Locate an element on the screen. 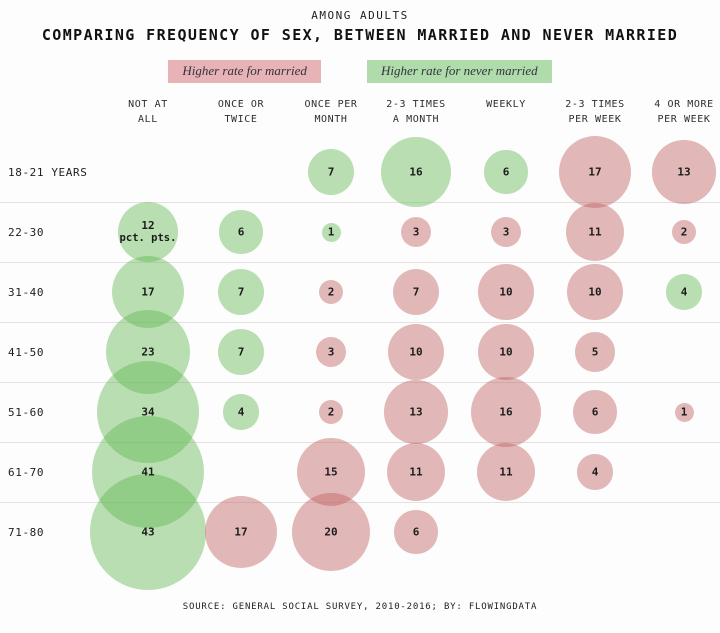 The image size is (720, 633). bubble-value: 41 is located at coordinates (148, 472).